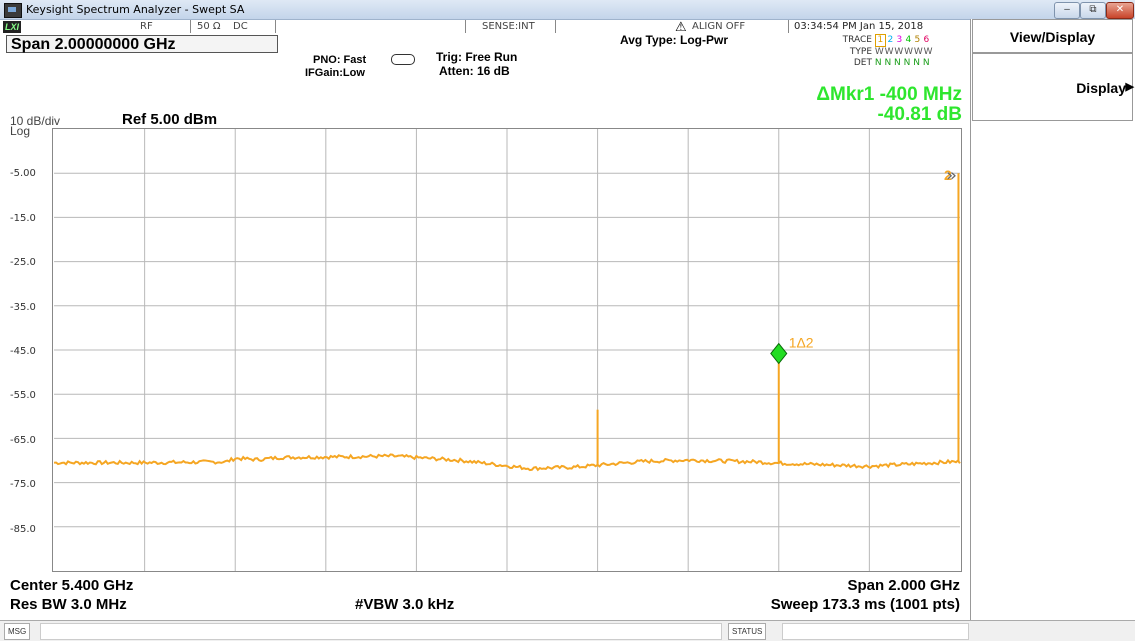 This screenshot has height=641, width=1135. What do you see at coordinates (908, 40) in the screenshot?
I see `trace-number-4: 4` at bounding box center [908, 40].